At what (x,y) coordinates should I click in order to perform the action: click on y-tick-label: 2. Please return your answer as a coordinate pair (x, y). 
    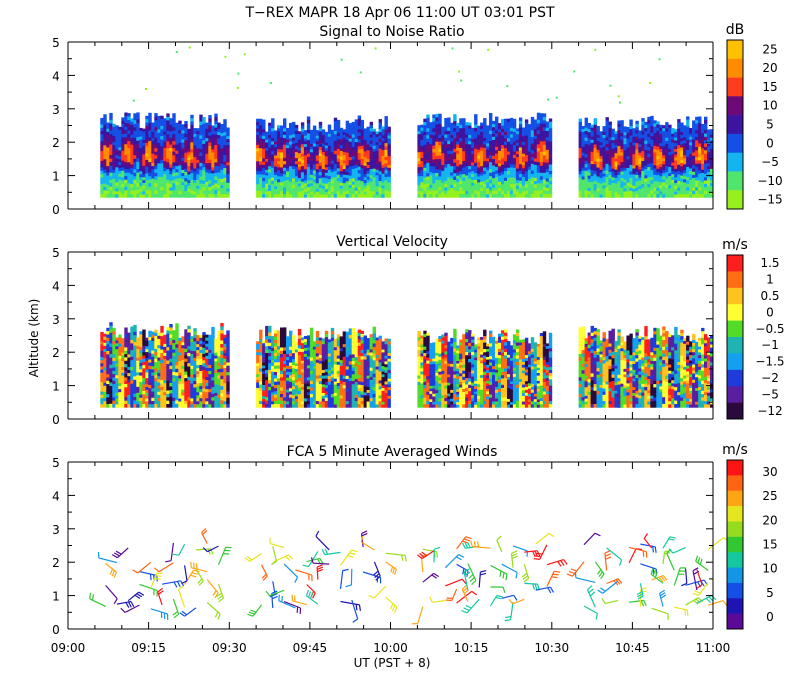
    Looking at the image, I should click on (56, 143).